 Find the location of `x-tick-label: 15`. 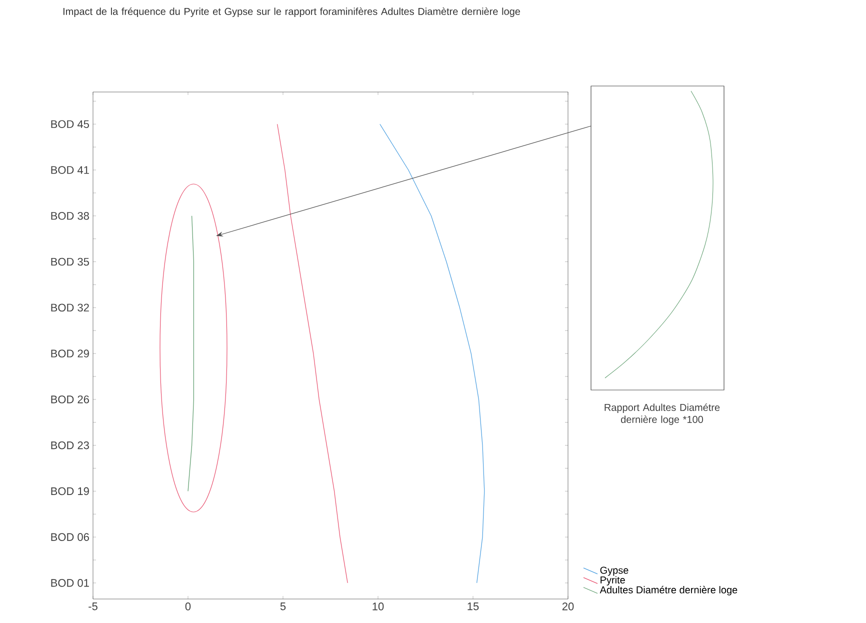

x-tick-label: 15 is located at coordinates (473, 606).